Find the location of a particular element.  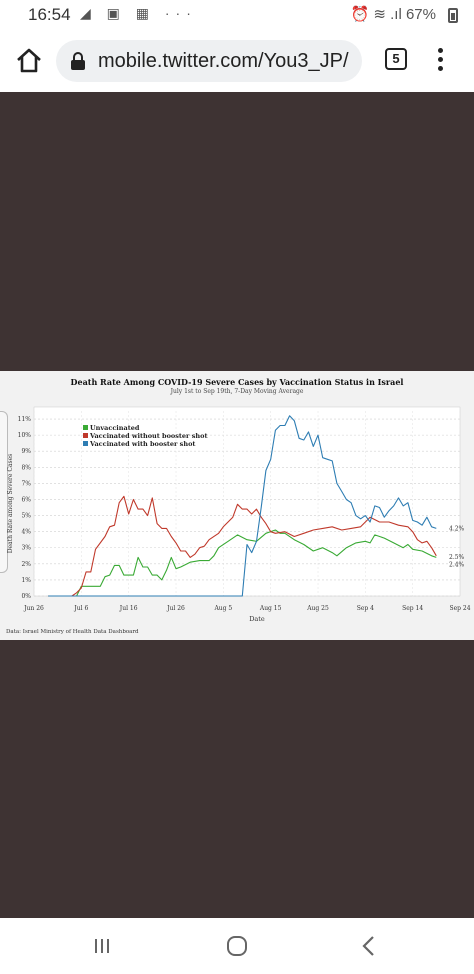

y-tick-label: 10% is located at coordinates (25, 435).